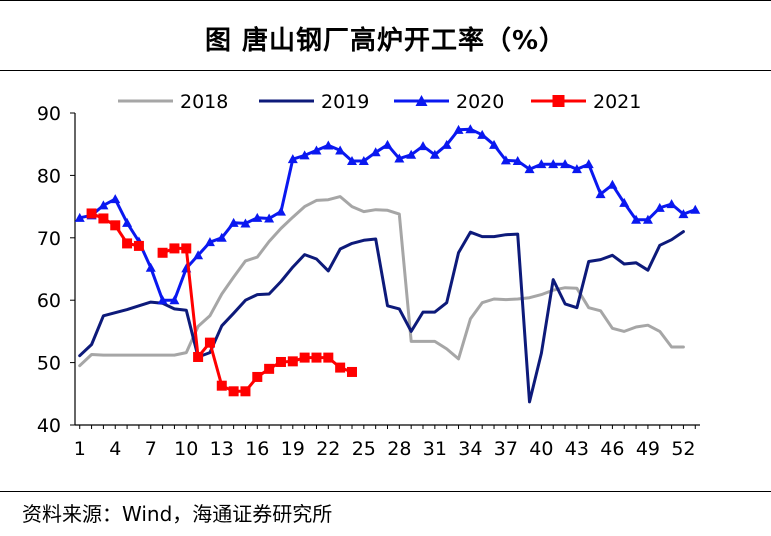  What do you see at coordinates (115, 449) in the screenshot?
I see `x-tick-label: 4` at bounding box center [115, 449].